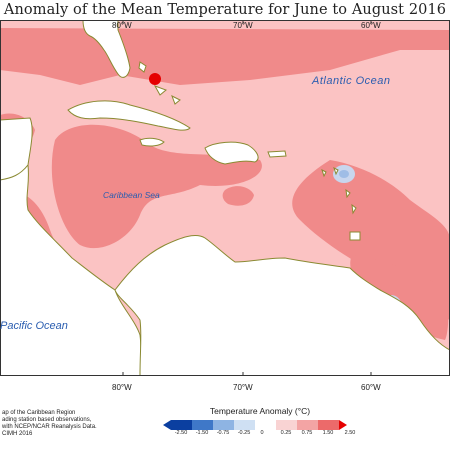 The image size is (450, 450). I want to click on legend-tick: 1.50, so click(328, 433).